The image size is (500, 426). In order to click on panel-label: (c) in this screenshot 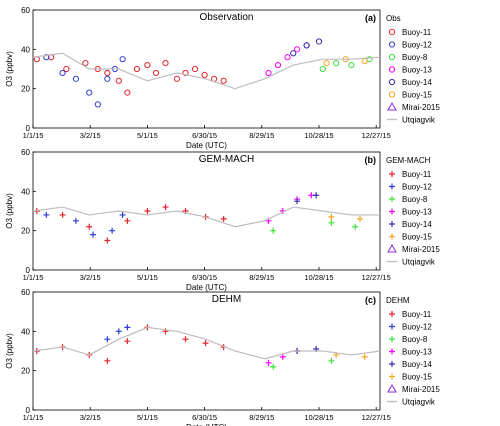, I will do `click(370, 300)`.